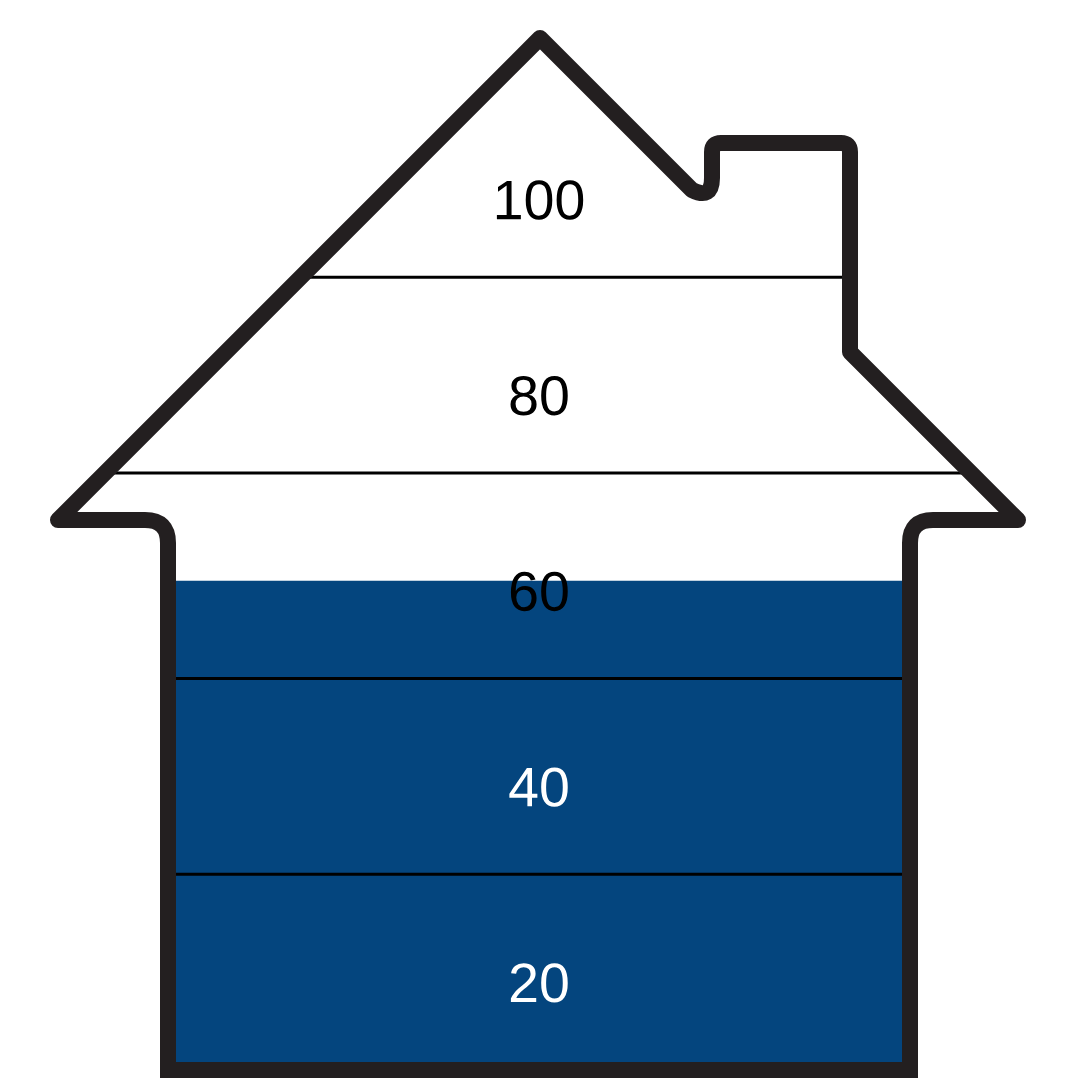 Image resolution: width=1080 pixels, height=1080 pixels. I want to click on y-tick-label: 40, so click(538, 787).